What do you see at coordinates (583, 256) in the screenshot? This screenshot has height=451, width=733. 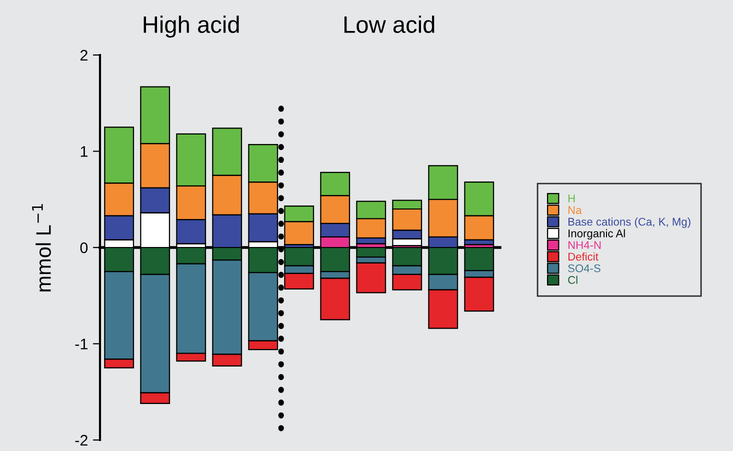 I see `legend-label: Deficit` at bounding box center [583, 256].